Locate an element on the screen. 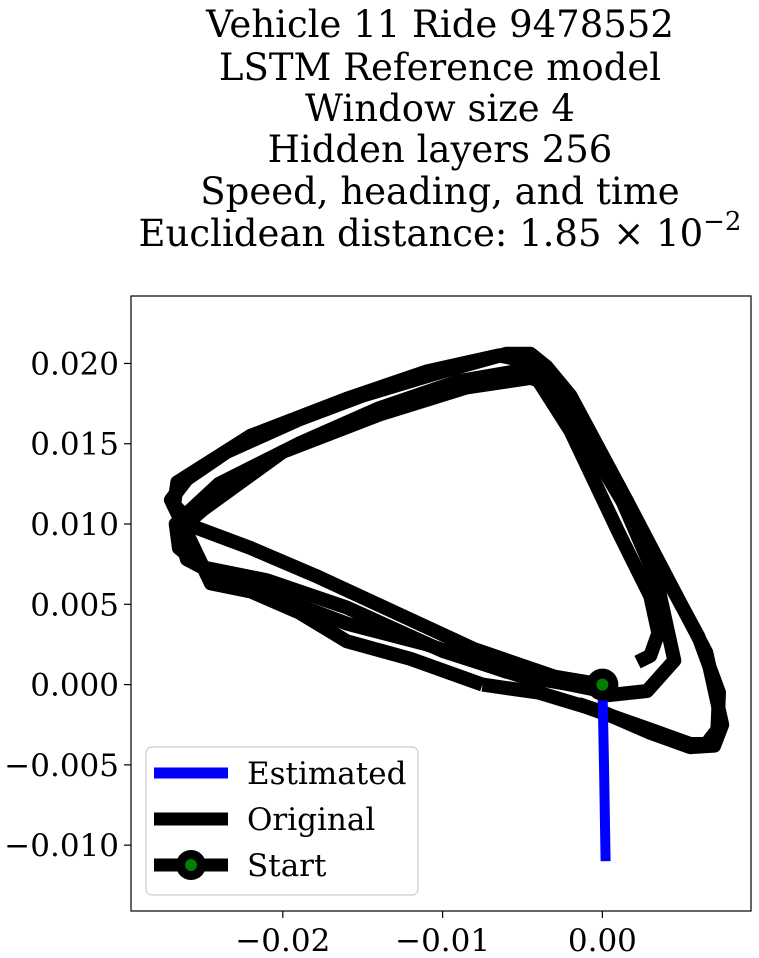  x-tick-label: −0.01 is located at coordinates (442, 940).